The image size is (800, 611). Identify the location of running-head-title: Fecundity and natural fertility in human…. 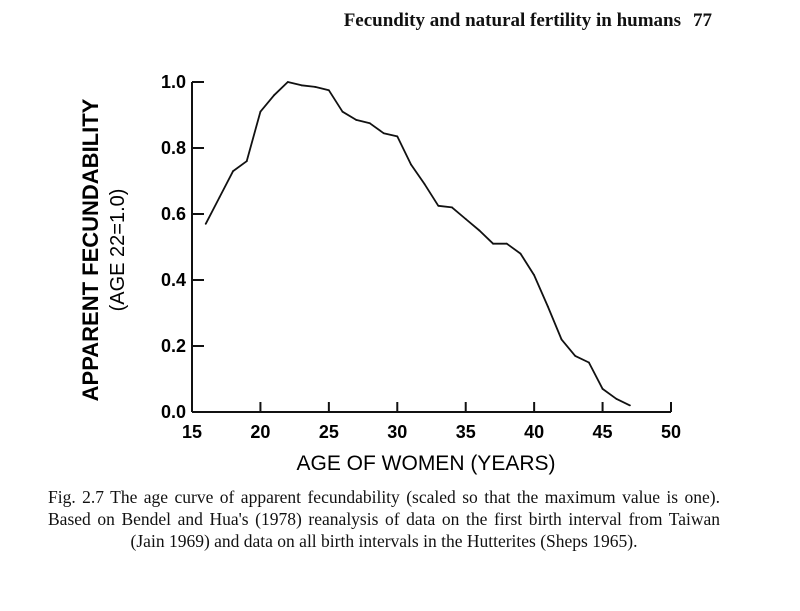
(512, 20).